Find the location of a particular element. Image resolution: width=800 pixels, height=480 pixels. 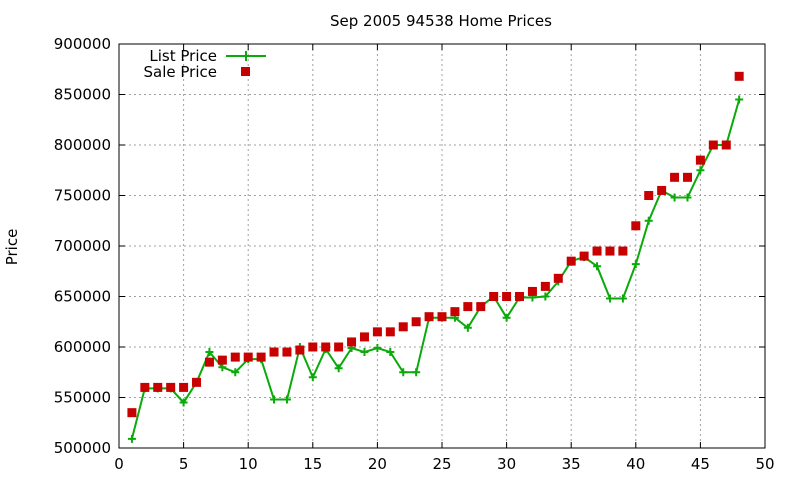

legend-label-sale: Sale Price is located at coordinates (180, 72).